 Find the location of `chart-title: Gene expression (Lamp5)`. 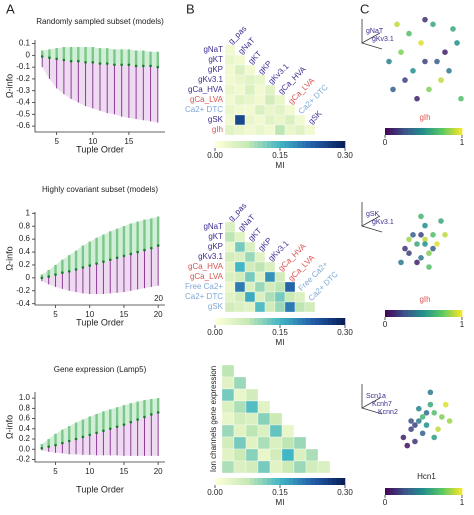

chart-title: Gene expression (Lamp5) is located at coordinates (100, 369).